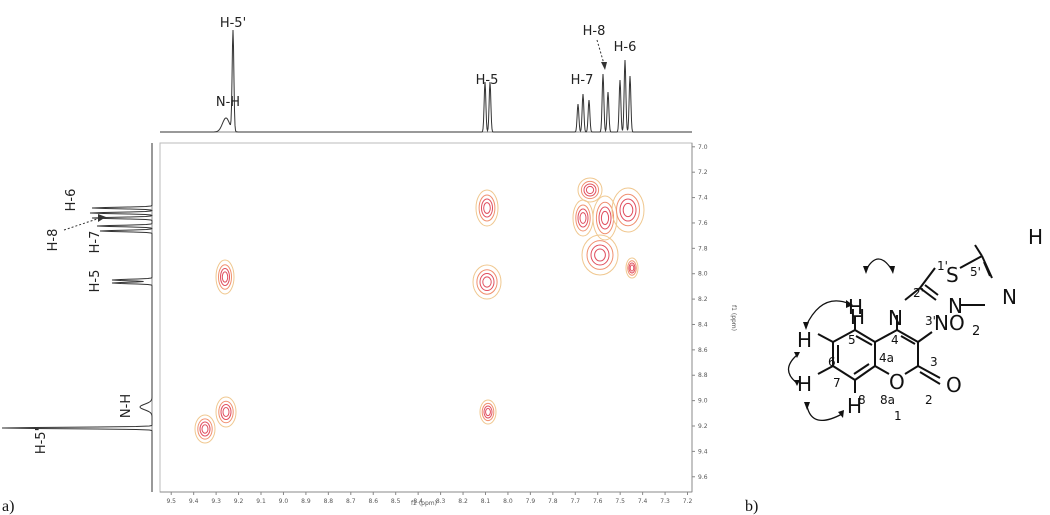 The image size is (1050, 515). I want to click on top-projection, so click(426, 81).